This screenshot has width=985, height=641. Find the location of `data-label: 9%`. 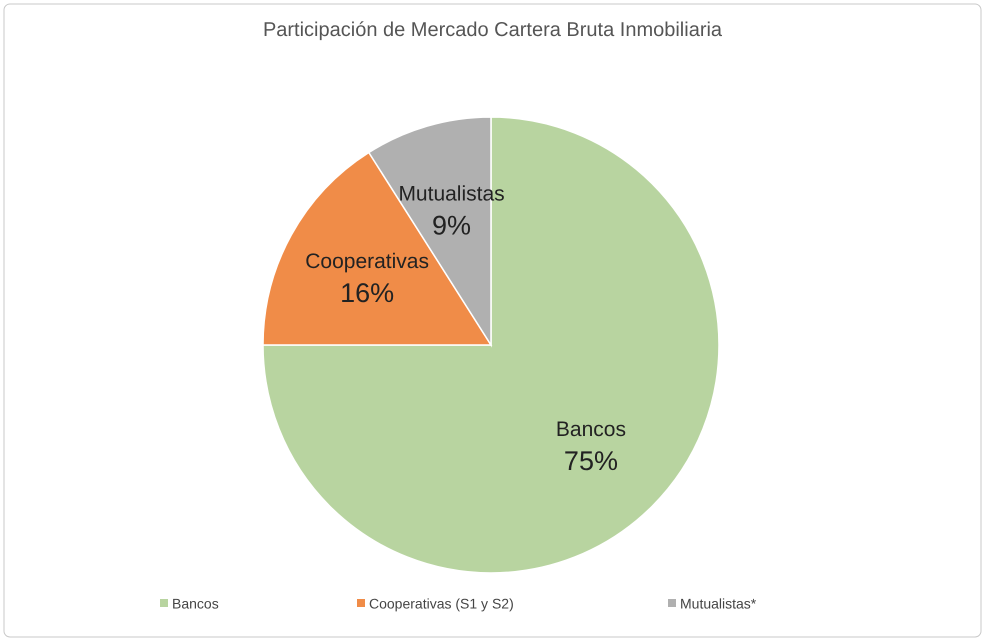

data-label: 9% is located at coordinates (452, 225).